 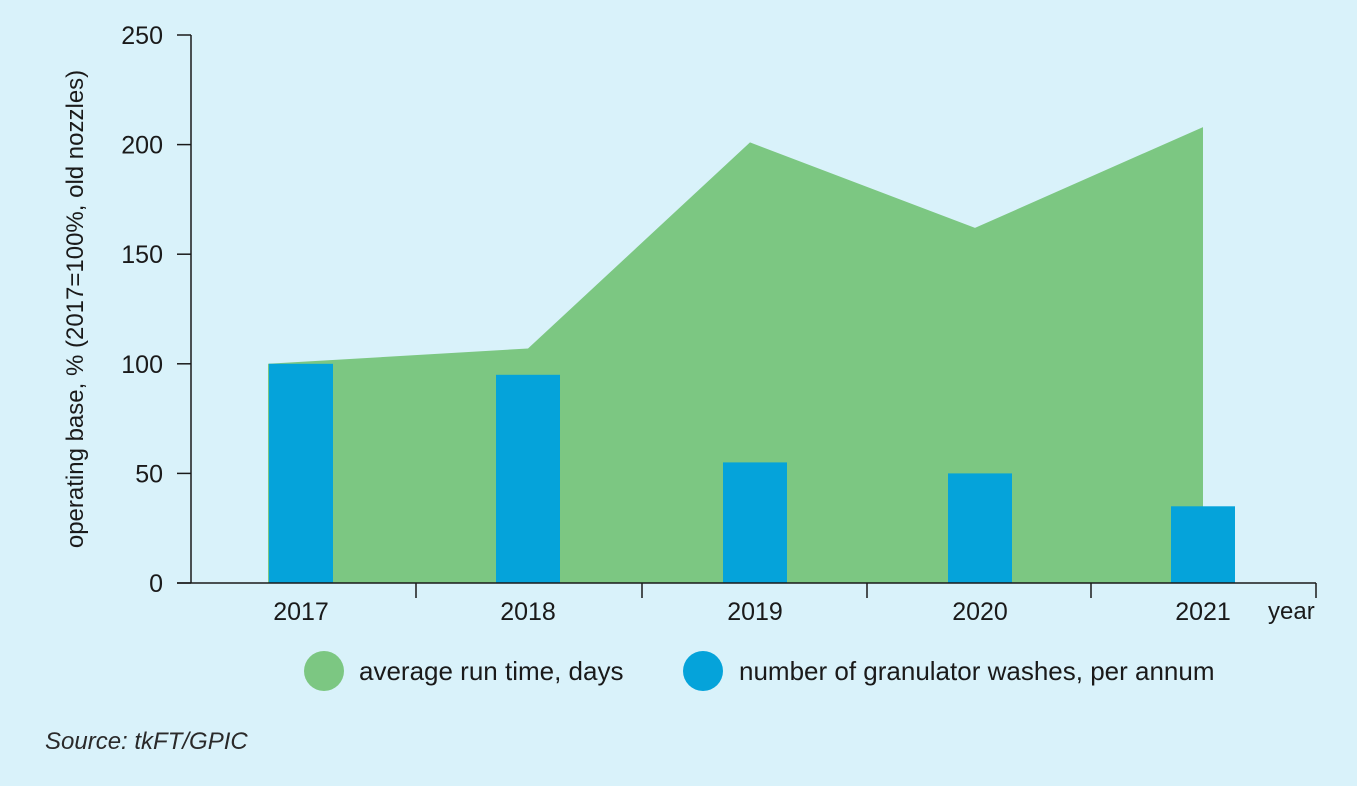 What do you see at coordinates (149, 474) in the screenshot?
I see `y-tick-label: 50` at bounding box center [149, 474].